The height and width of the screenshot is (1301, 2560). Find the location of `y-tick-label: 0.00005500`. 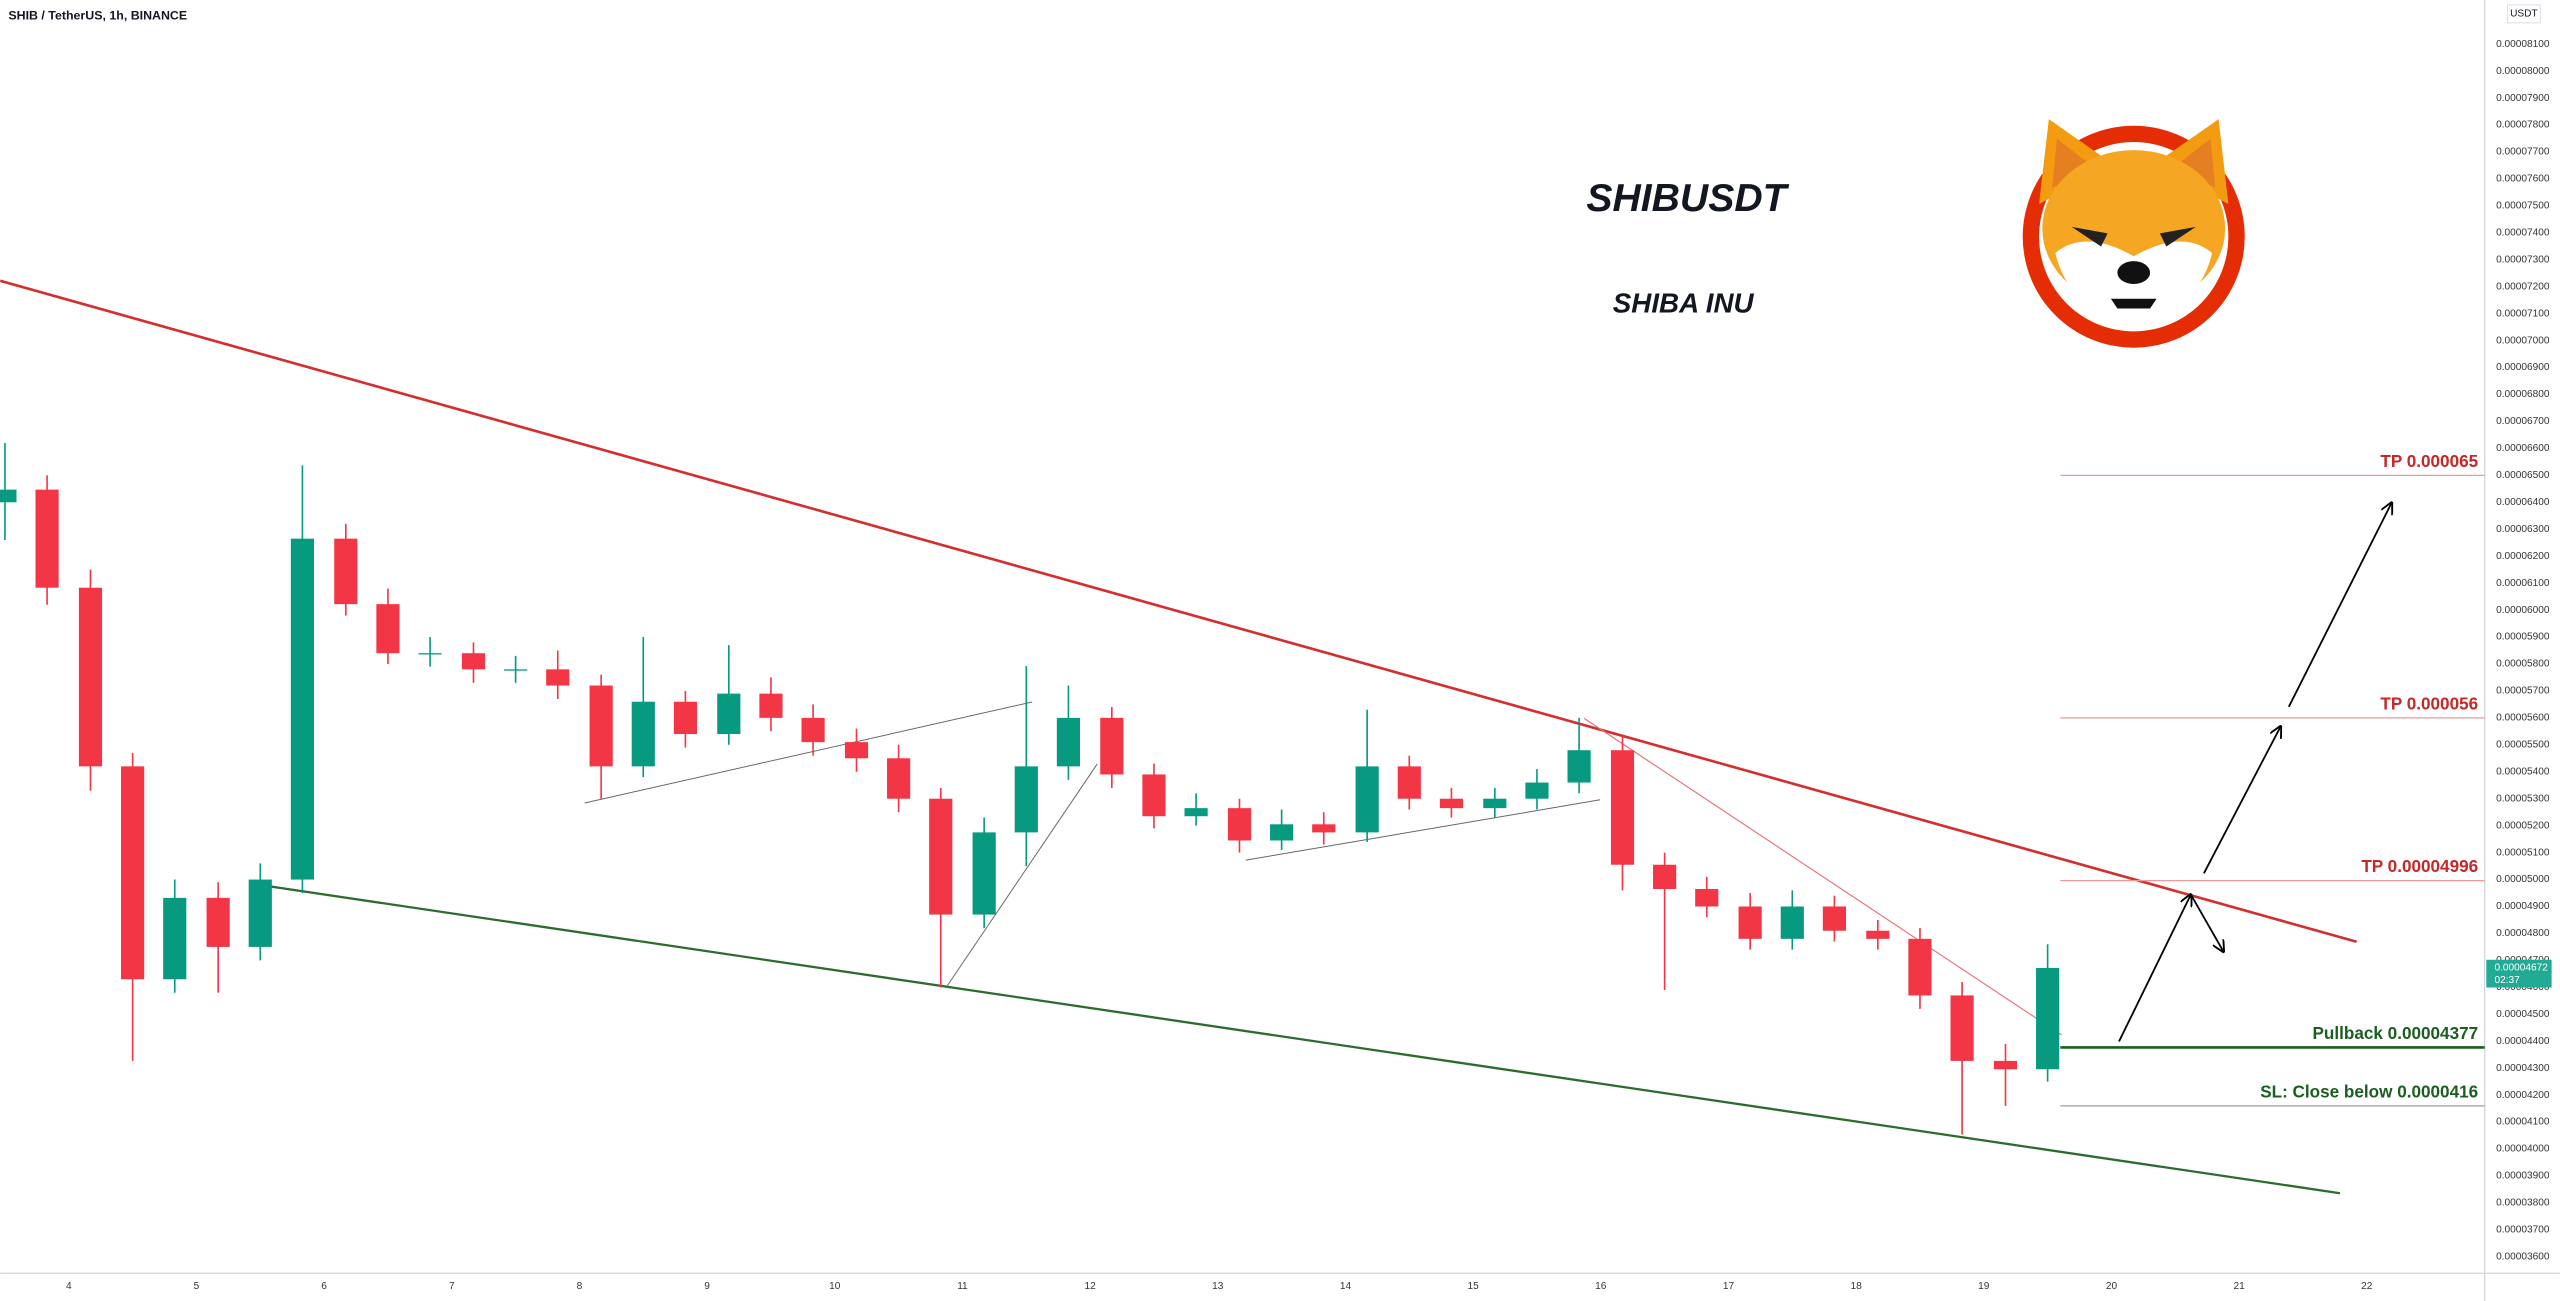

y-tick-label: 0.00005500 is located at coordinates (2523, 744).